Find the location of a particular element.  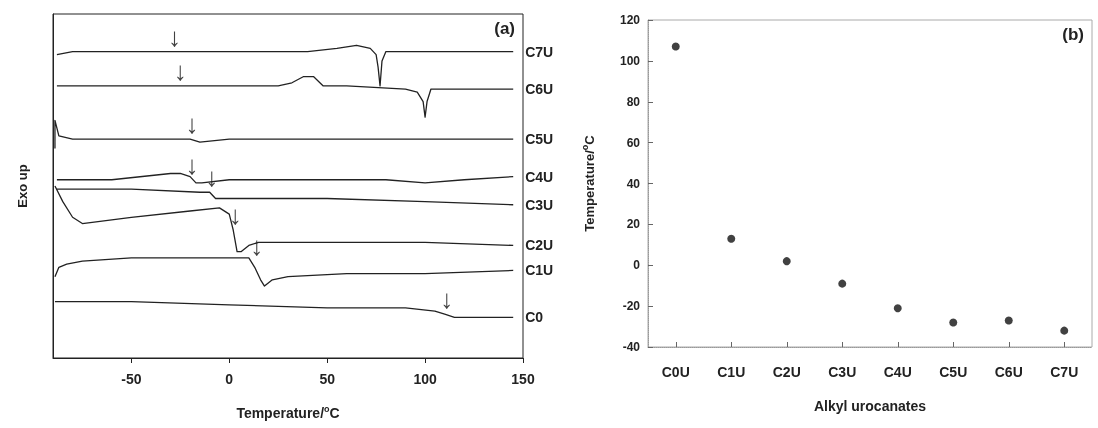

y-tick-label: 0 is located at coordinates (637, 265).